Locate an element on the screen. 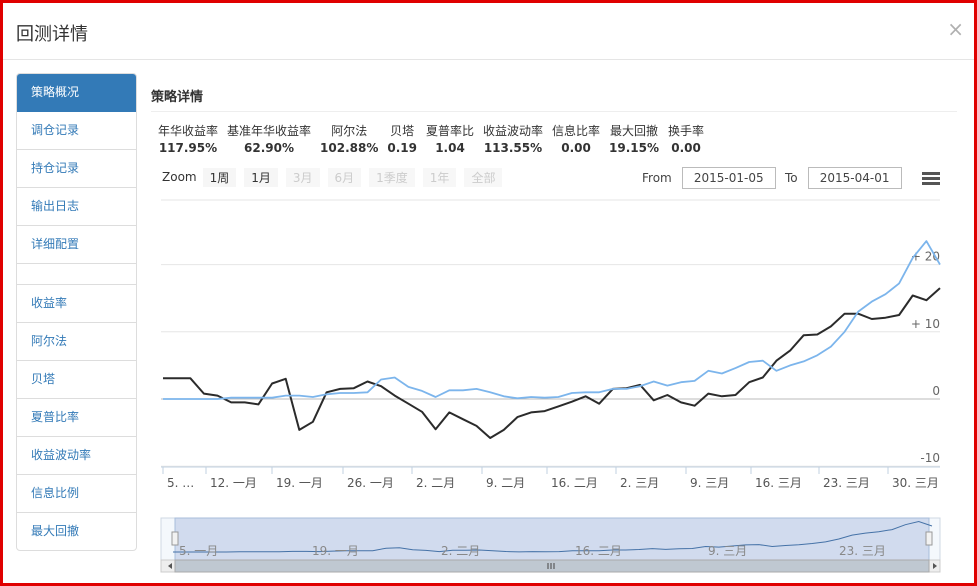 The height and width of the screenshot is (586, 977). sidebar-item-8: 贝塔 is located at coordinates (76, 380).